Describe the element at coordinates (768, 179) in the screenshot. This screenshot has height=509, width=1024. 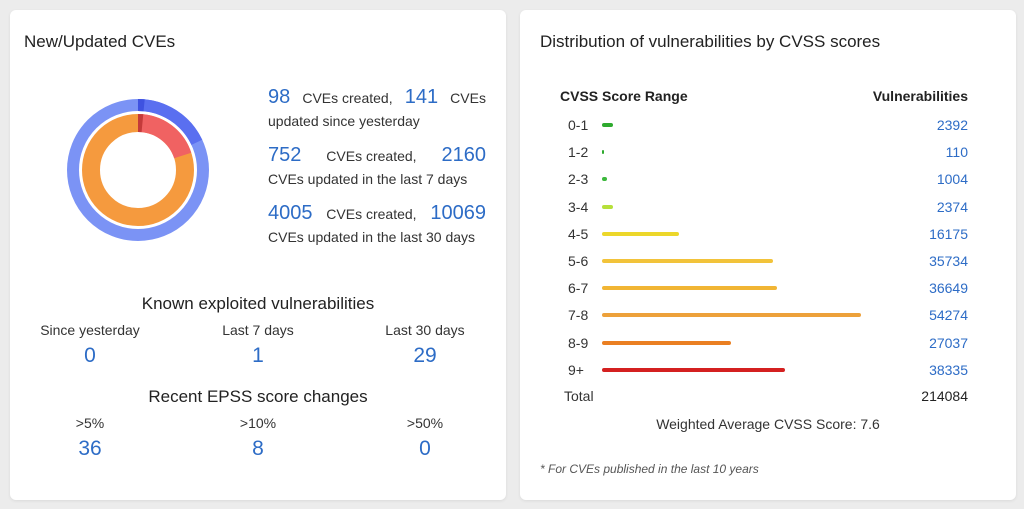
I see `cvss-row: 2-3 1004` at that location.